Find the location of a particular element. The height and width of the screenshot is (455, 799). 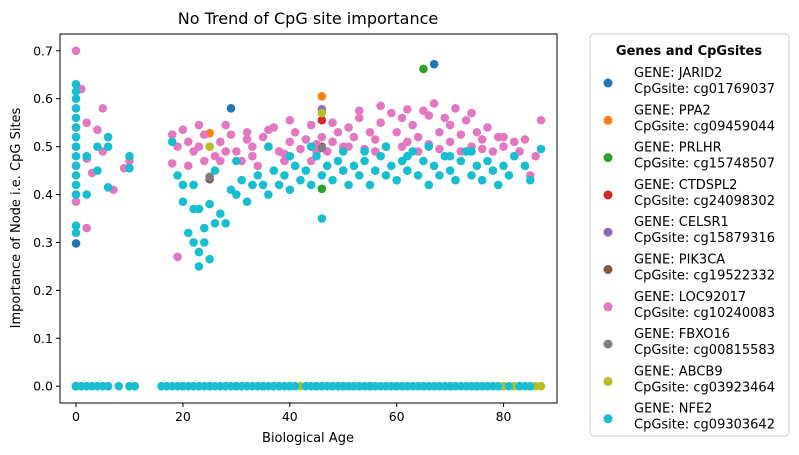

y-axis-label: Importance of Node i.e. CpG Sites is located at coordinates (16, 217).